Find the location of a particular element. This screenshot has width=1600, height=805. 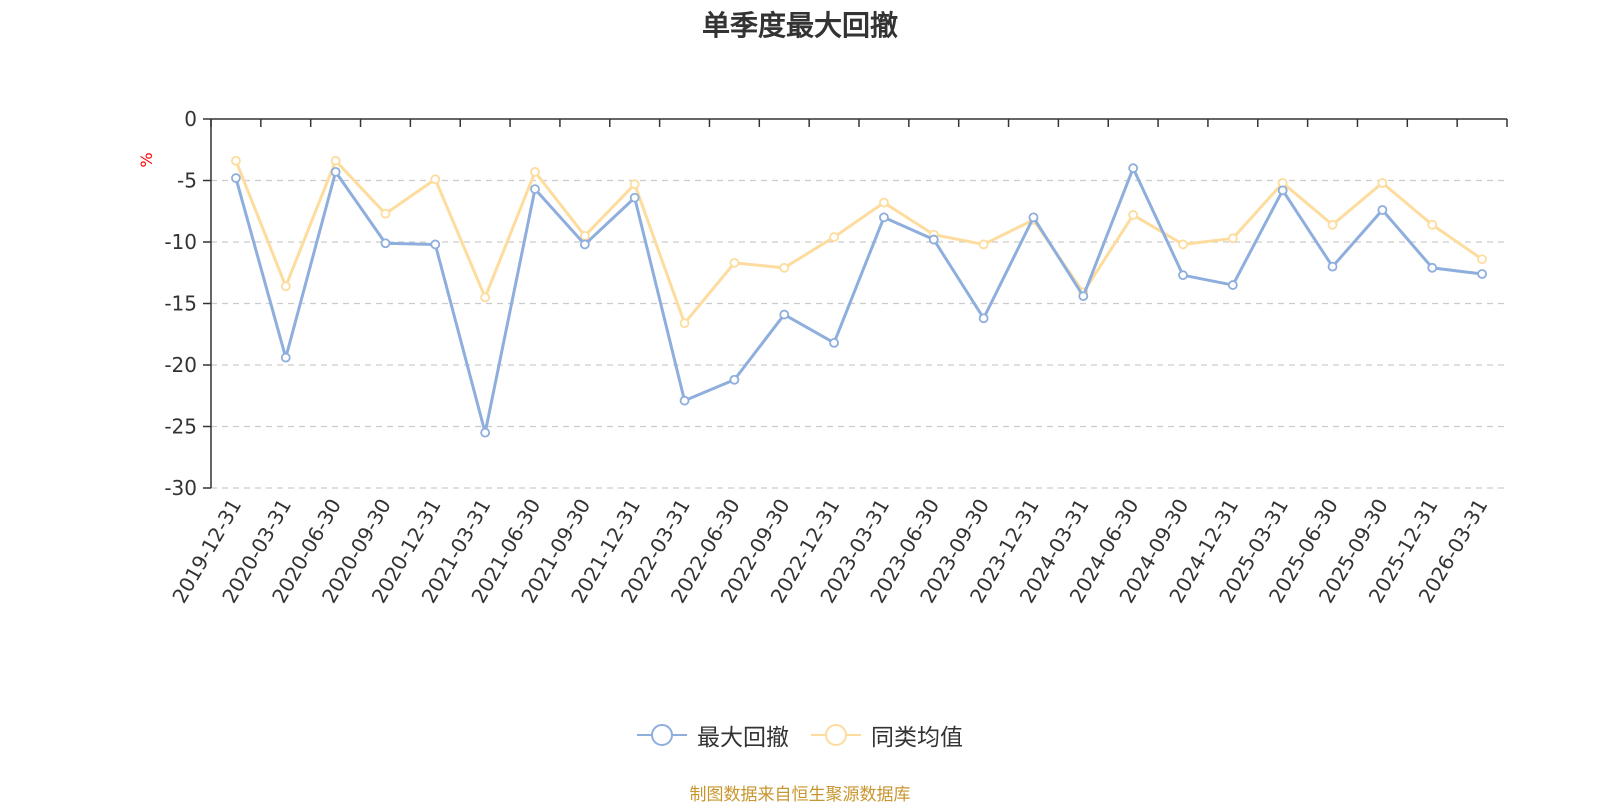

legend-label-peer-average: 同类均值 is located at coordinates (917, 738).